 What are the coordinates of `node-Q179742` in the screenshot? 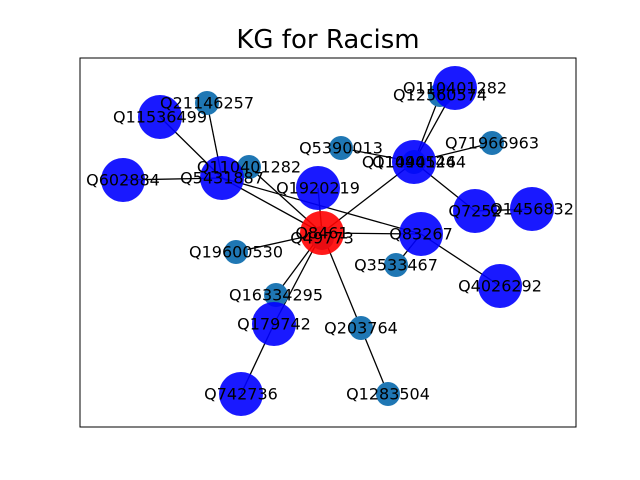 It's located at (274, 324).